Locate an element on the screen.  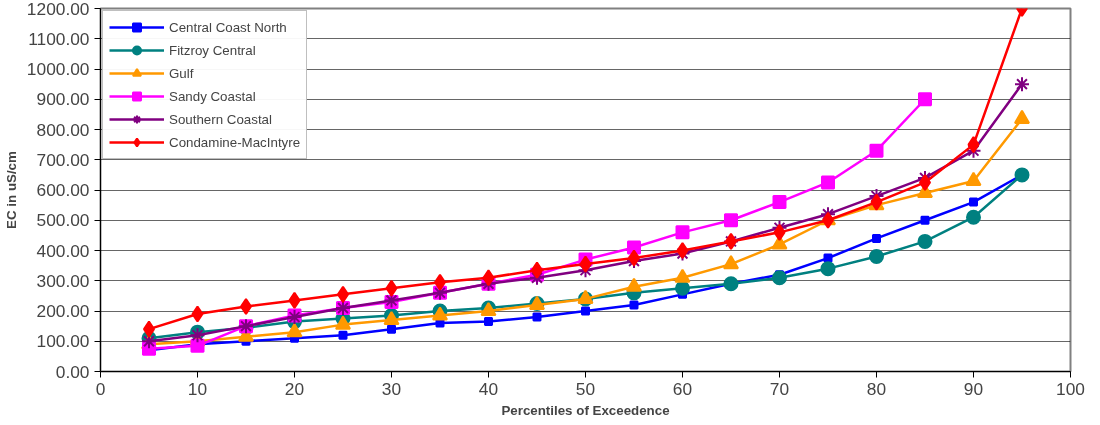
y-tick-label: 200.00 is located at coordinates (63, 311).